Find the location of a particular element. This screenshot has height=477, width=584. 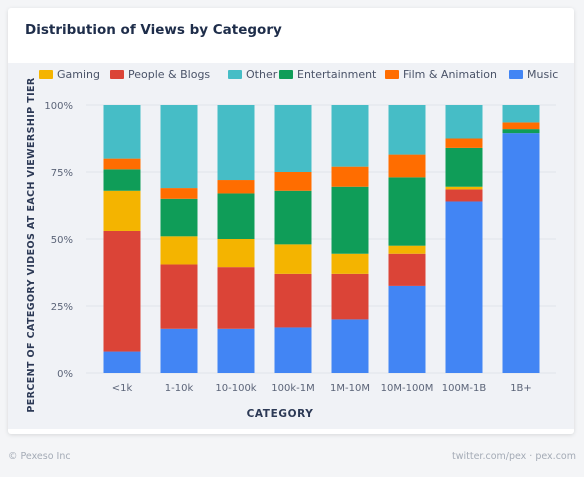

legend-label-people-and-blogs: People & Blogs is located at coordinates (169, 74).